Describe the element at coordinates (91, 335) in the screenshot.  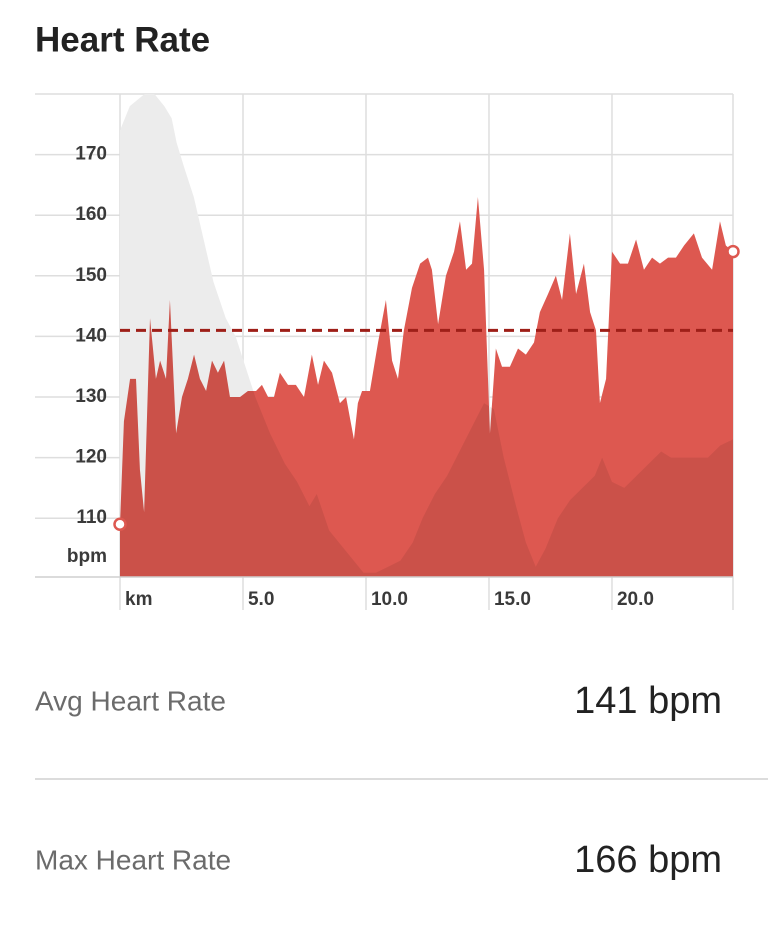
I see `y-tick-label: 140` at that location.